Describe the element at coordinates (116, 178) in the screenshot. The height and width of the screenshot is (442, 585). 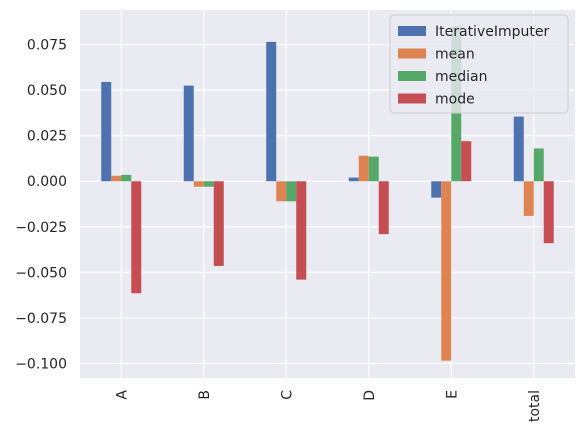
I see `bar-mean-a` at that location.